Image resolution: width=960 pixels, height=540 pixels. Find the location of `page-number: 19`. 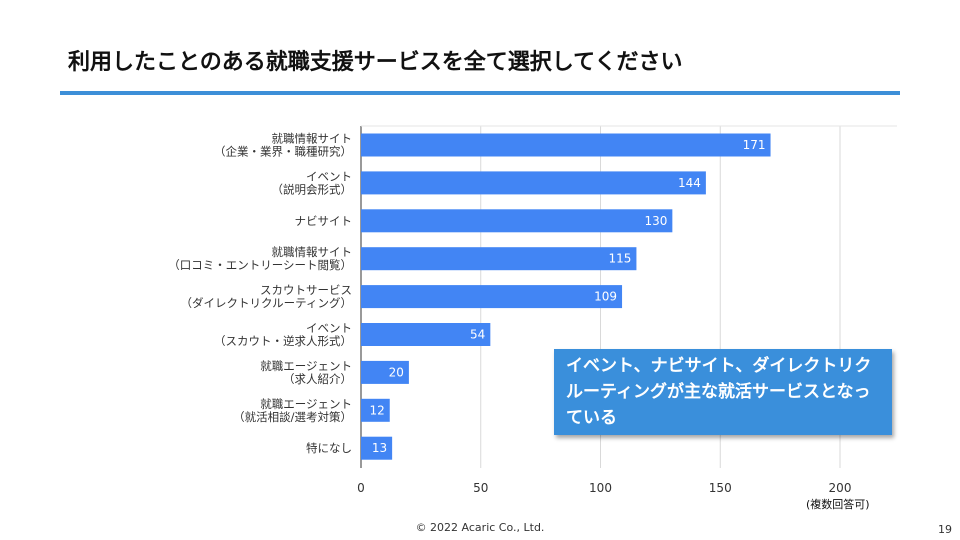

page-number: 19 is located at coordinates (945, 529).